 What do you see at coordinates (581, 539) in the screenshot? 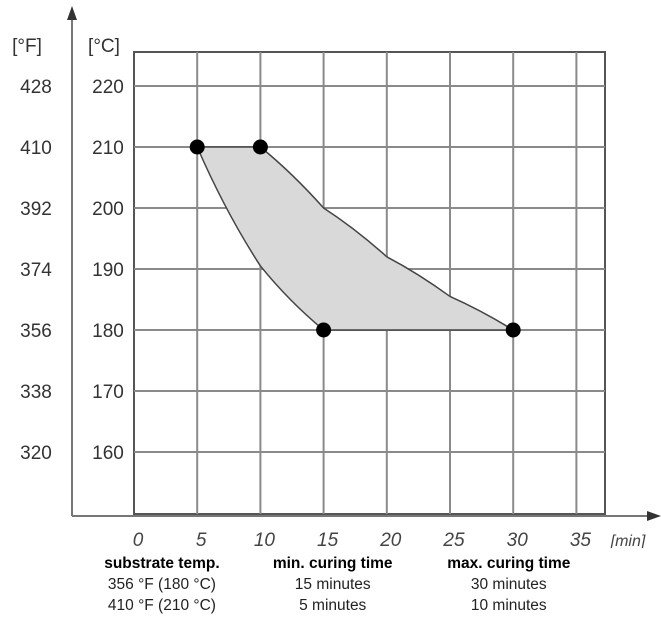
I see `x-tick-label: 35` at bounding box center [581, 539].